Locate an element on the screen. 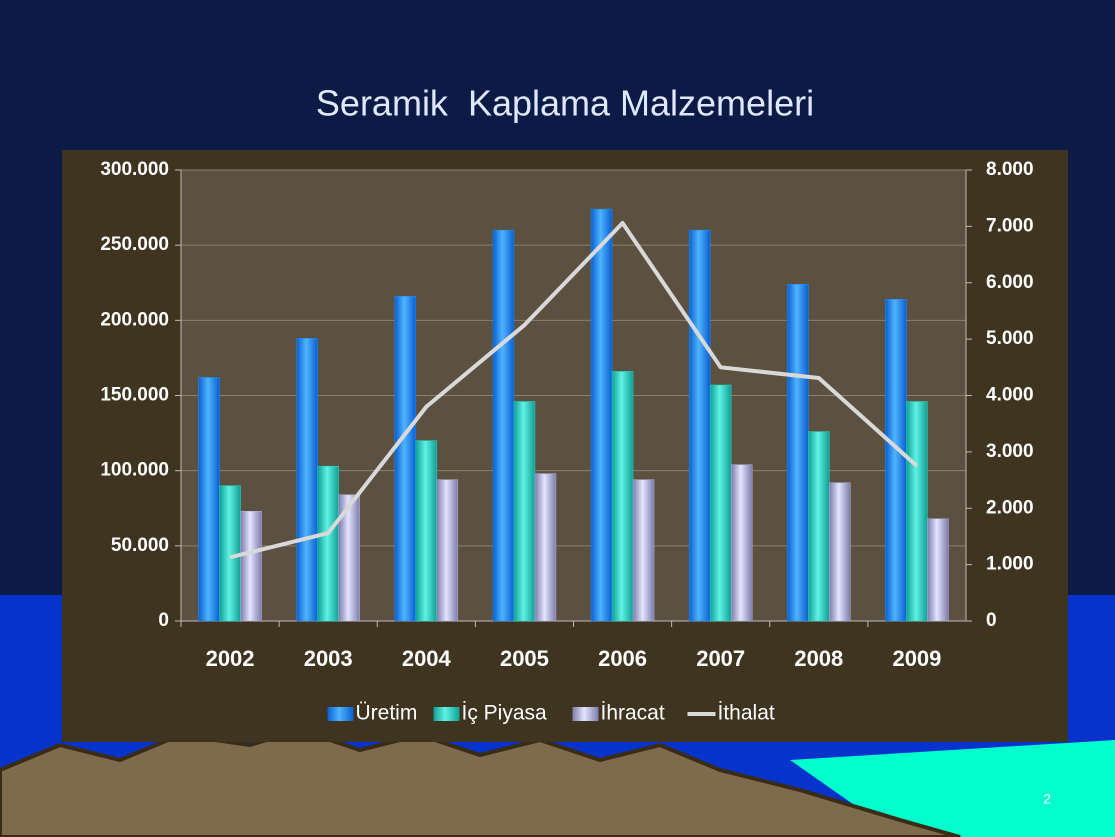 The image size is (1115, 837). y2-tick-label: 4.000 is located at coordinates (1010, 395).